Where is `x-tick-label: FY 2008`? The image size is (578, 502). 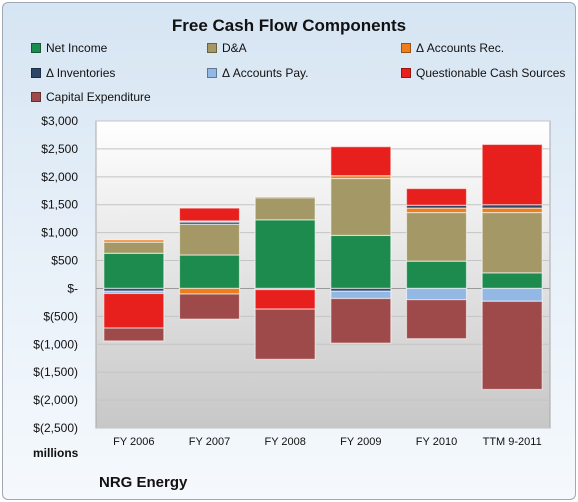 x-tick-label: FY 2008 is located at coordinates (284, 442).